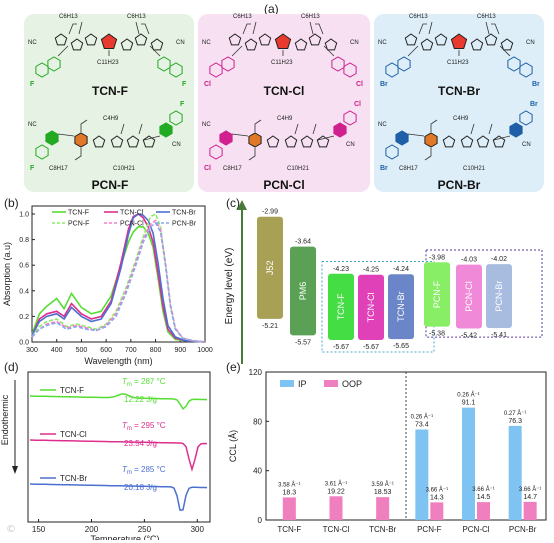 The width and height of the screenshot is (554, 543). I want to click on bar-value-label: 14.5, so click(484, 497).